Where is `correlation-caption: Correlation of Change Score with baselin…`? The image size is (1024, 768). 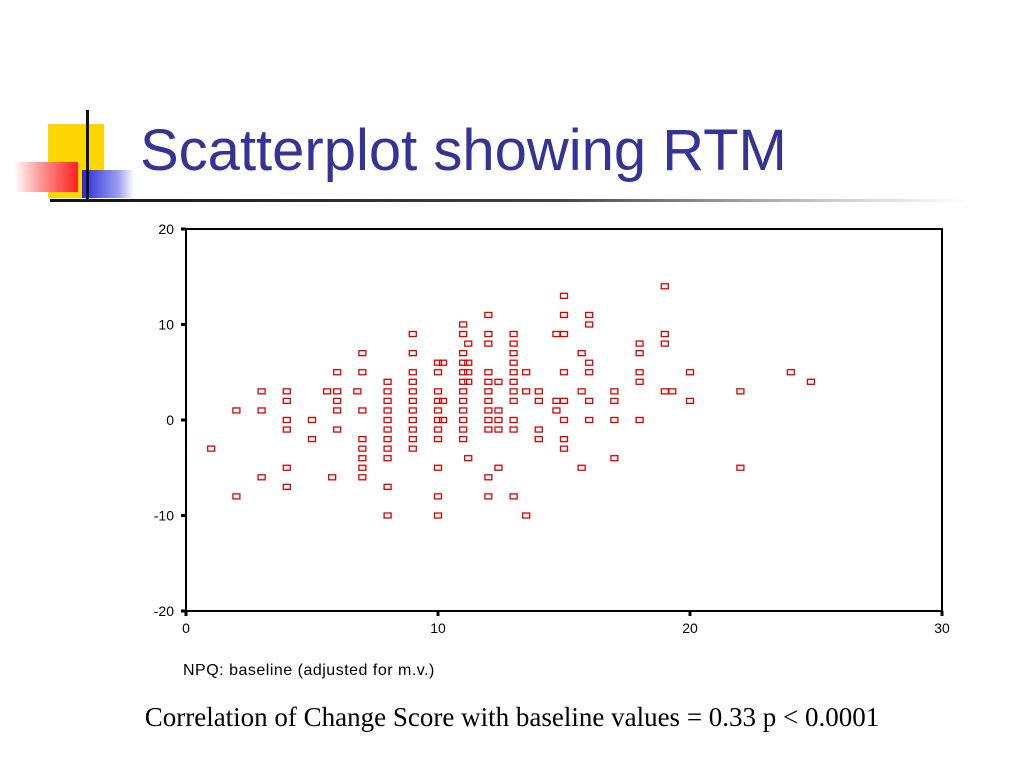
correlation-caption: Correlation of Change Score with baselin… is located at coordinates (512, 717).